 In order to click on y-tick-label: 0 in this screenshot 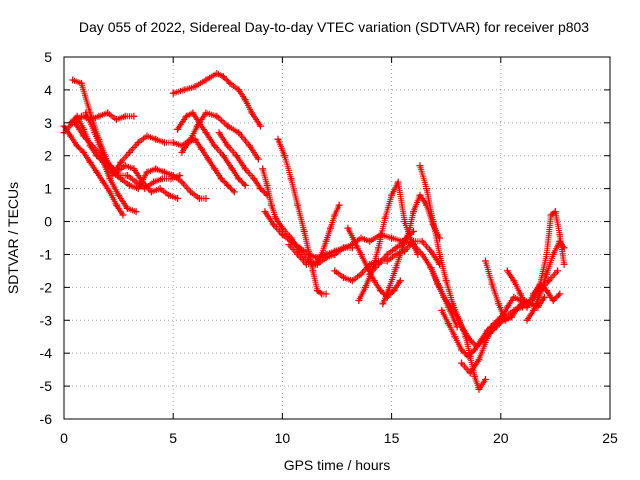, I will do `click(48, 222)`.